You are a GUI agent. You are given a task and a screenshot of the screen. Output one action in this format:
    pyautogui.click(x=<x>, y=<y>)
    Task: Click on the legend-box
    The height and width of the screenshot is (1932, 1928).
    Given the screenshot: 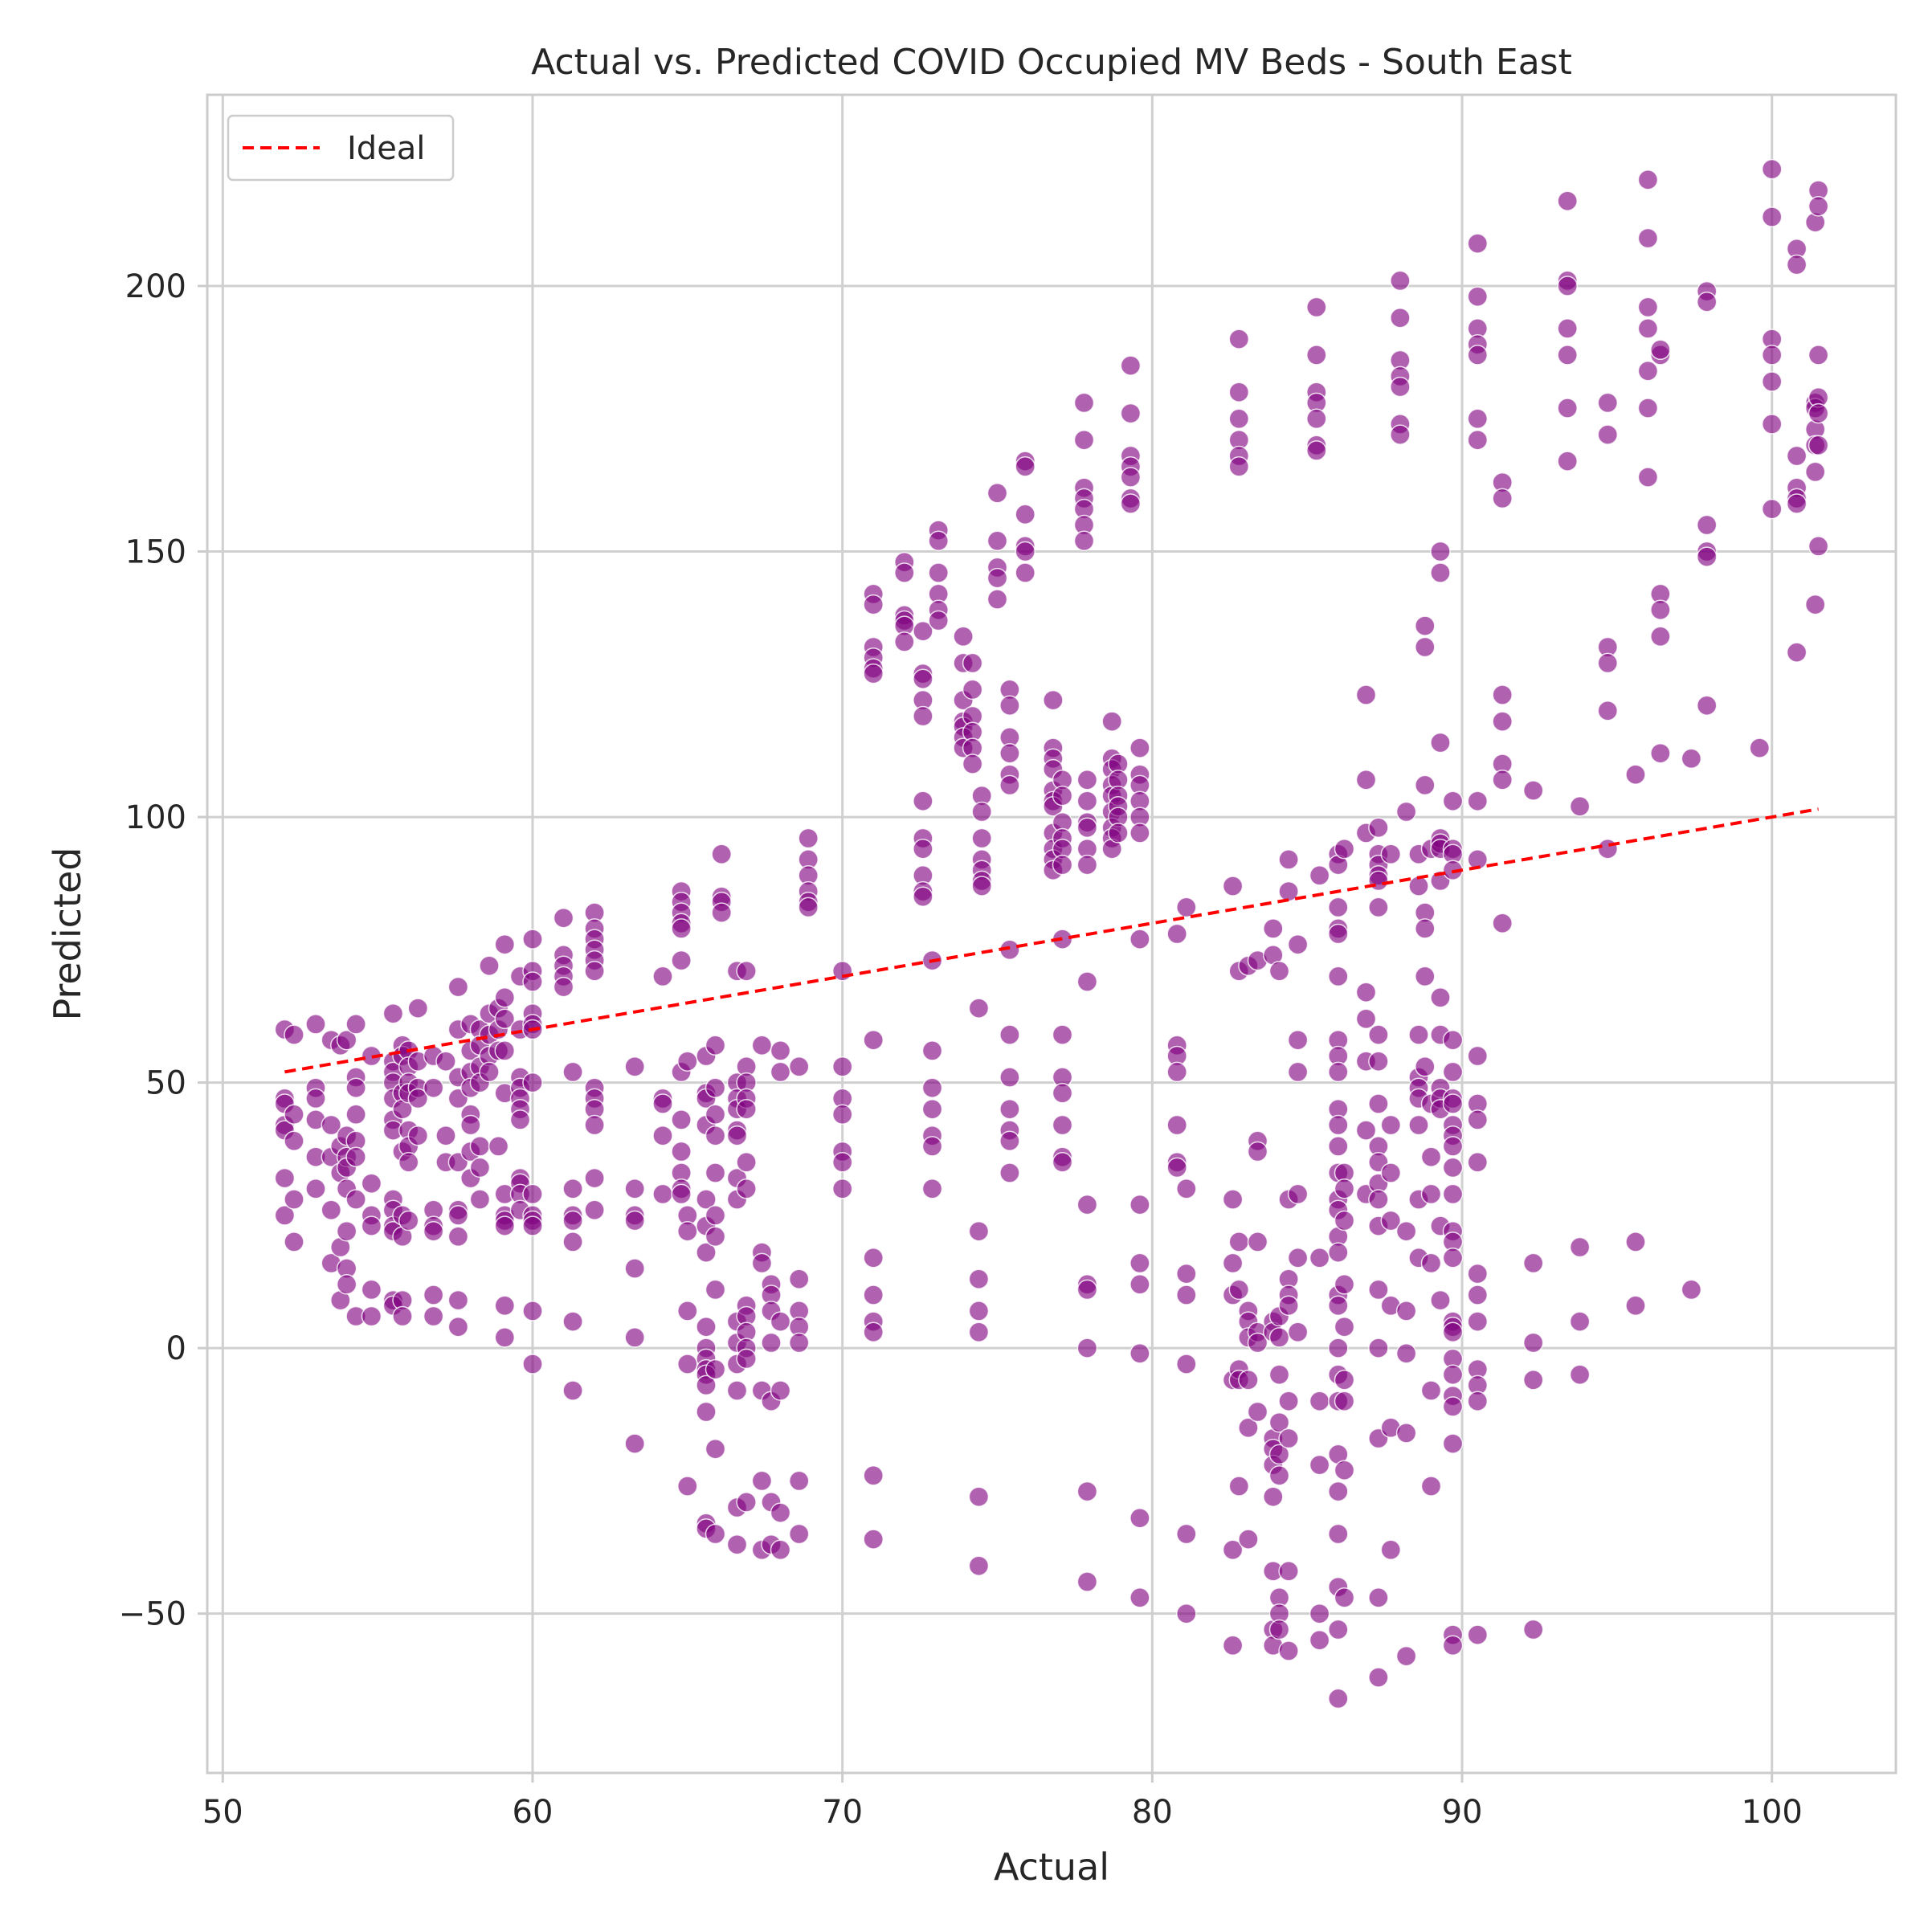 What is the action you would take?
    pyautogui.click(x=341, y=148)
    